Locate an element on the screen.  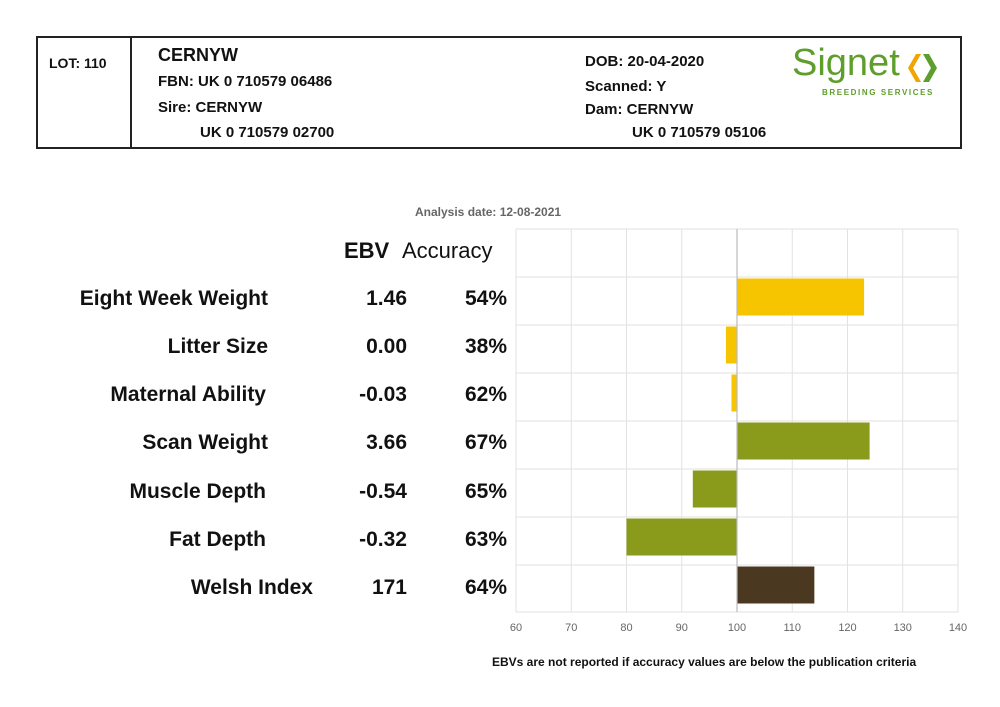
trait-label: Maternal Ability is located at coordinates (188, 394).